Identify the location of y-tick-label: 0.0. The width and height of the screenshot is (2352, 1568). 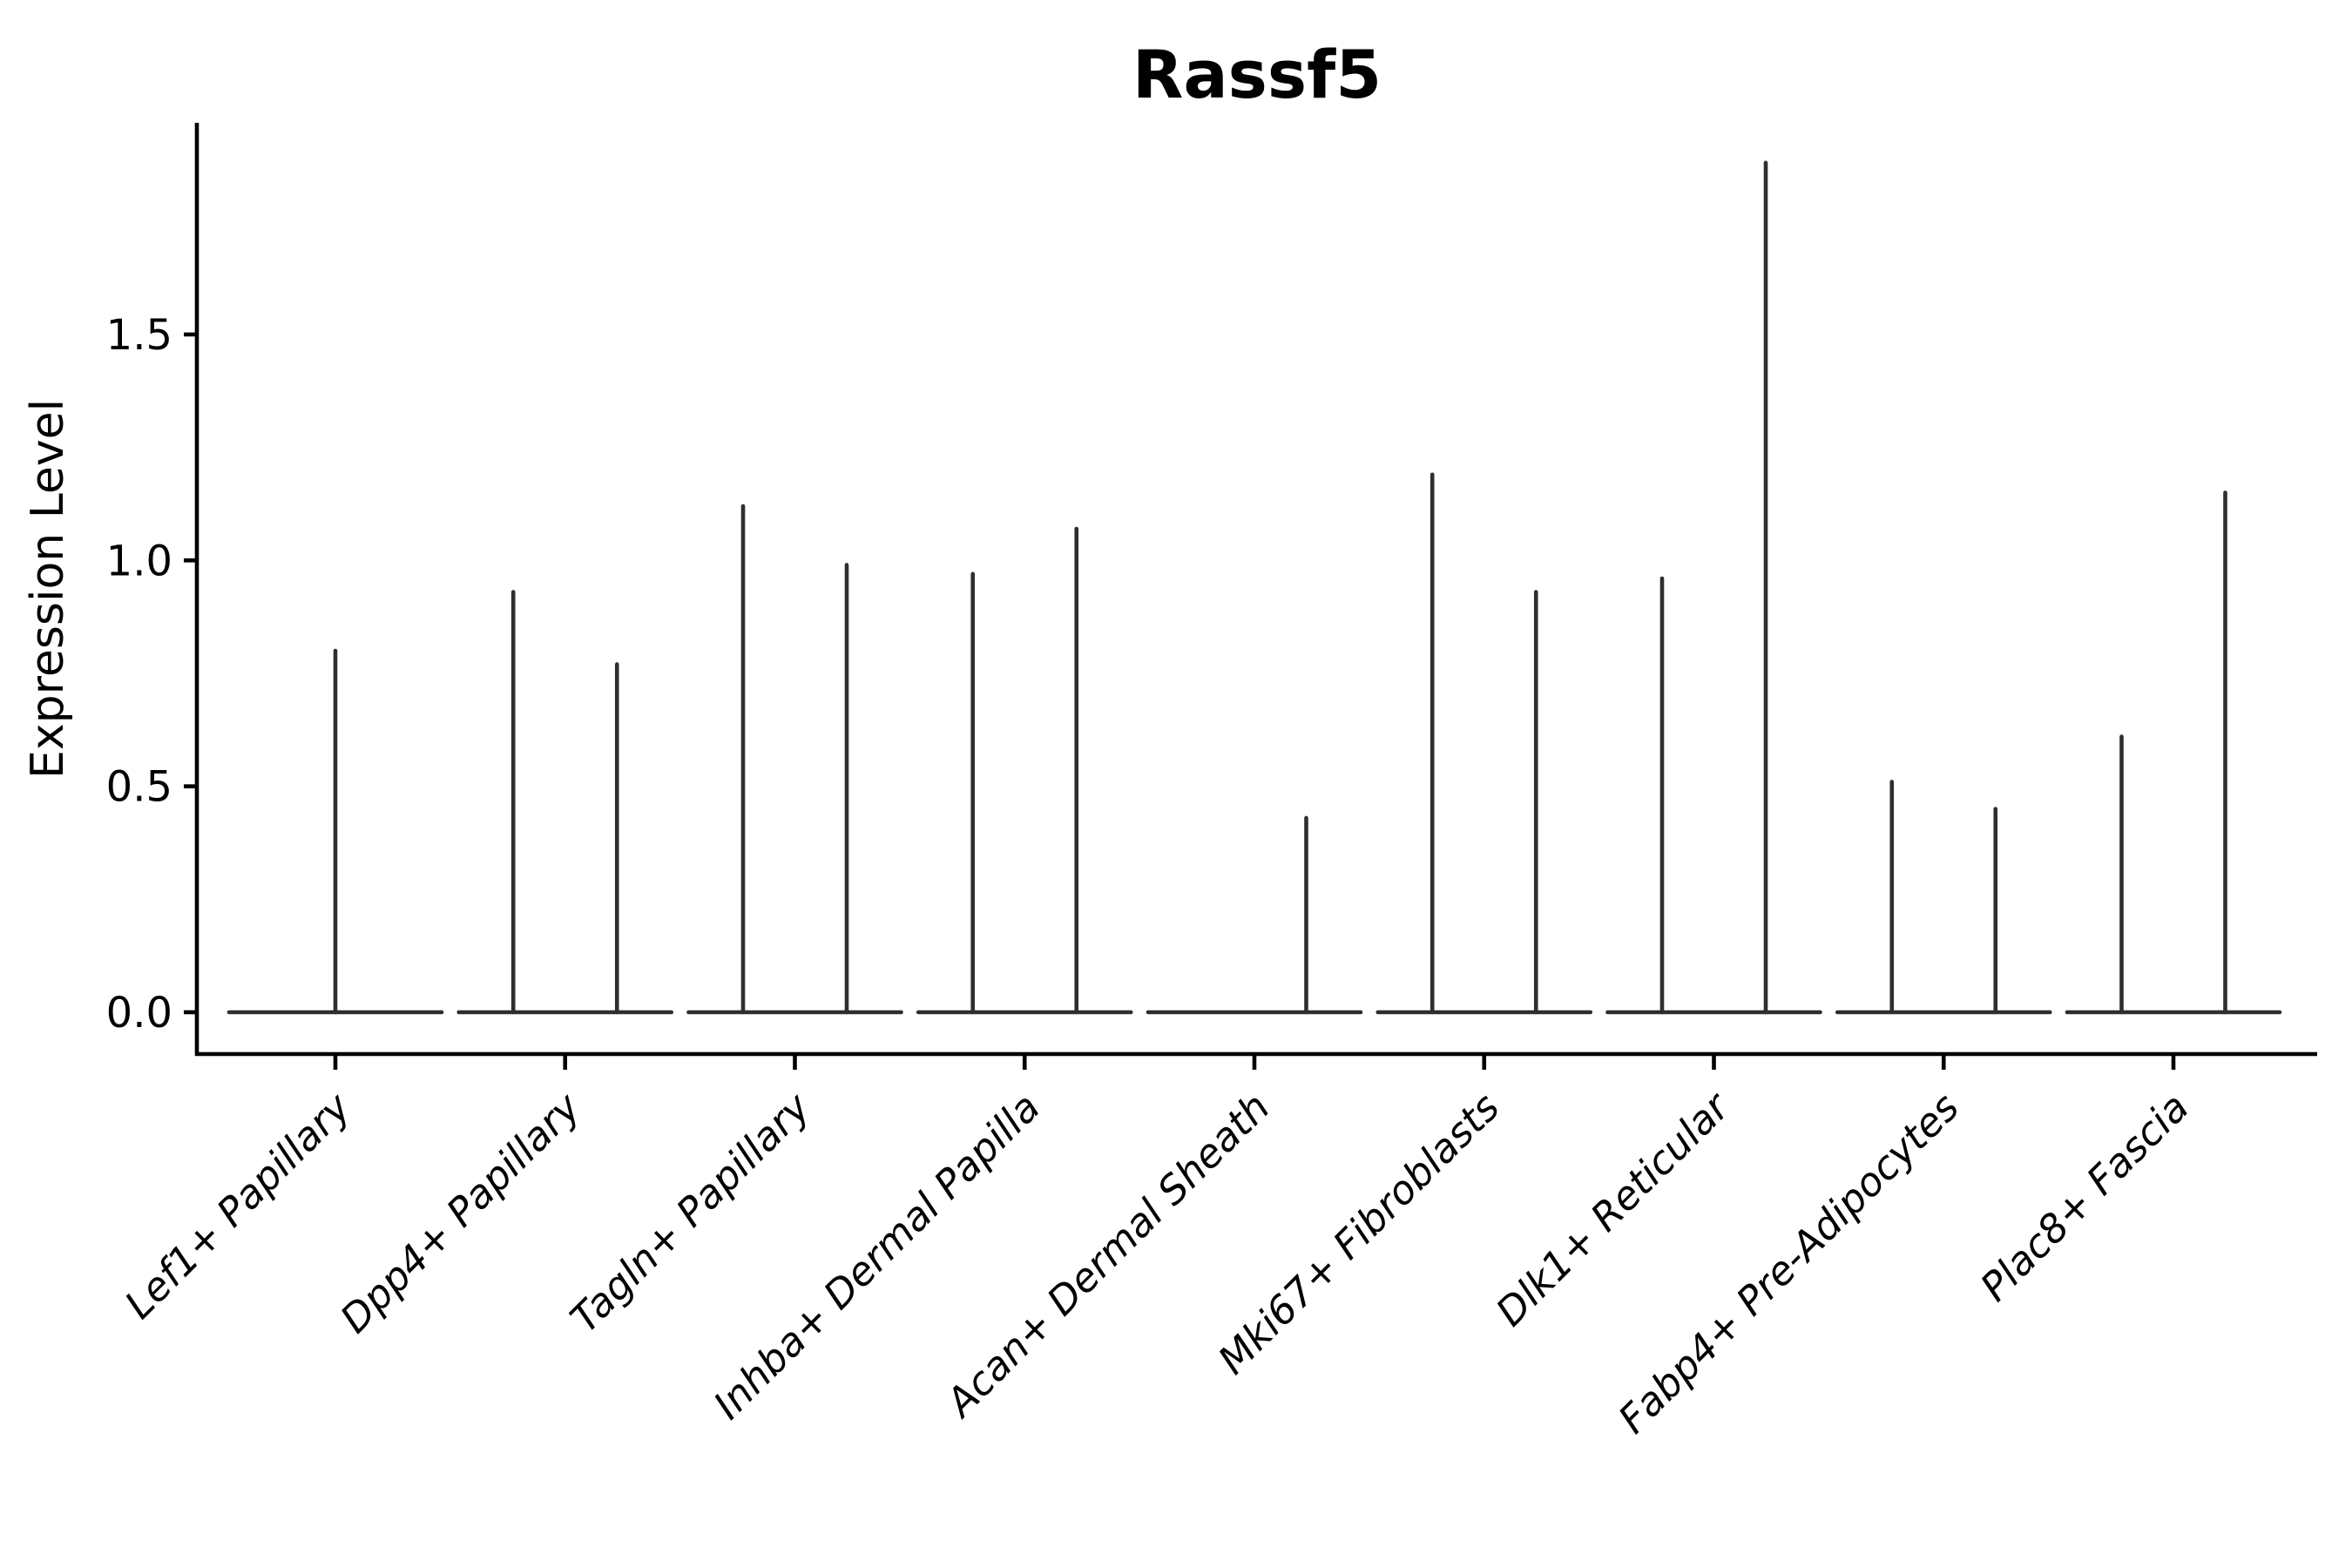
(139, 1013).